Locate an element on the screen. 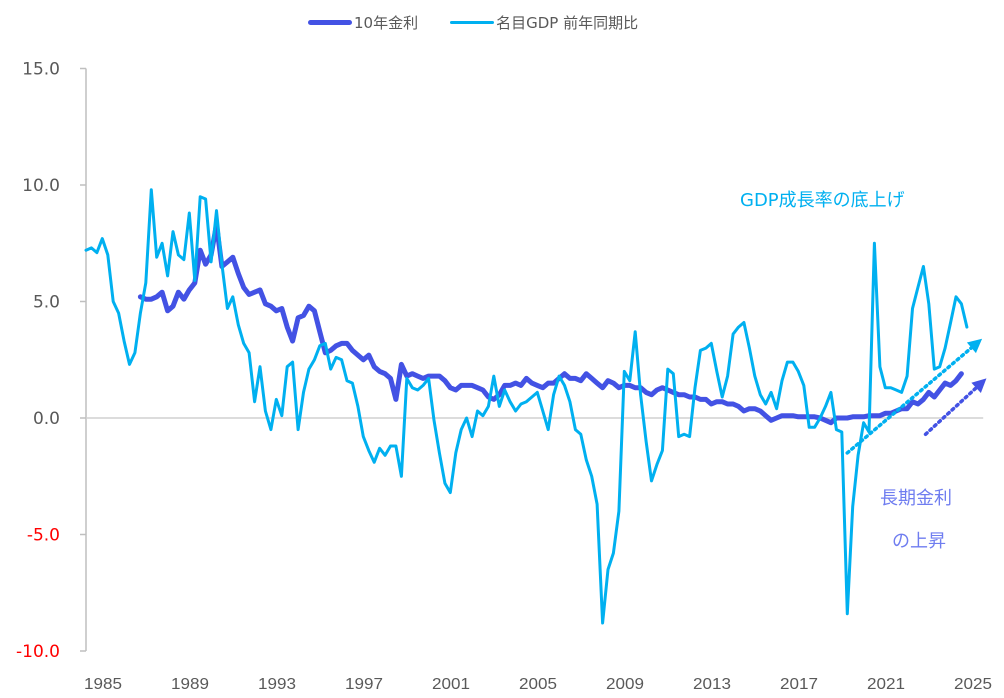 This screenshot has height=698, width=1004. annotation-gdp-growth: GDP成長率の底上げ is located at coordinates (822, 200).